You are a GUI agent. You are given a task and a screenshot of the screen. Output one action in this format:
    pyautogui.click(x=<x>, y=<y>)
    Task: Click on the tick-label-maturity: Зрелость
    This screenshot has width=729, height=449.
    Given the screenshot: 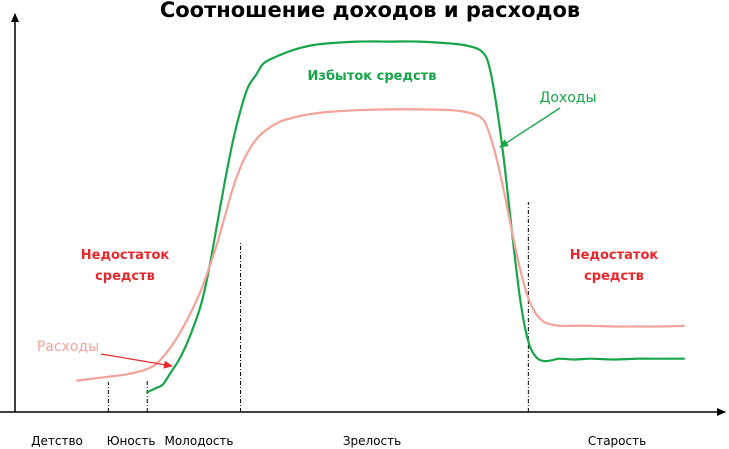 What is the action you would take?
    pyautogui.click(x=372, y=441)
    